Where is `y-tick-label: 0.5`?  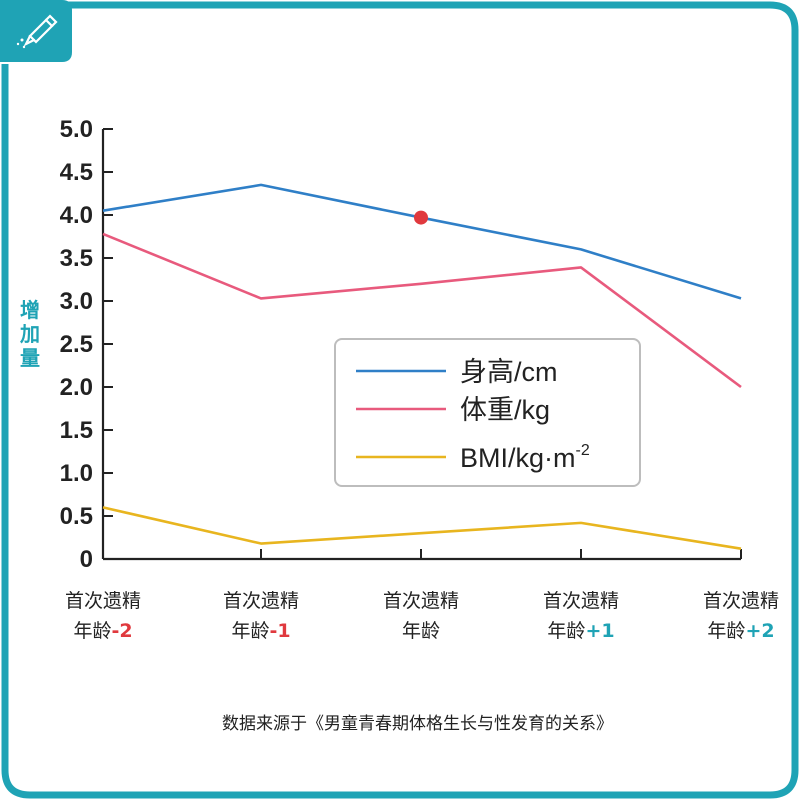 y-tick-label: 0.5 is located at coordinates (76, 516).